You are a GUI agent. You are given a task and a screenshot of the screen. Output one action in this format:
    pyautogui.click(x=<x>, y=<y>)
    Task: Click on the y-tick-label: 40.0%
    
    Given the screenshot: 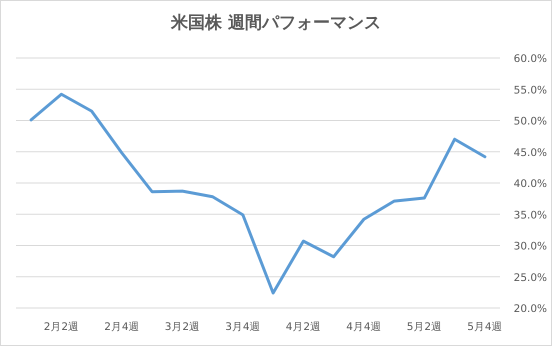 What is the action you would take?
    pyautogui.click(x=531, y=184)
    